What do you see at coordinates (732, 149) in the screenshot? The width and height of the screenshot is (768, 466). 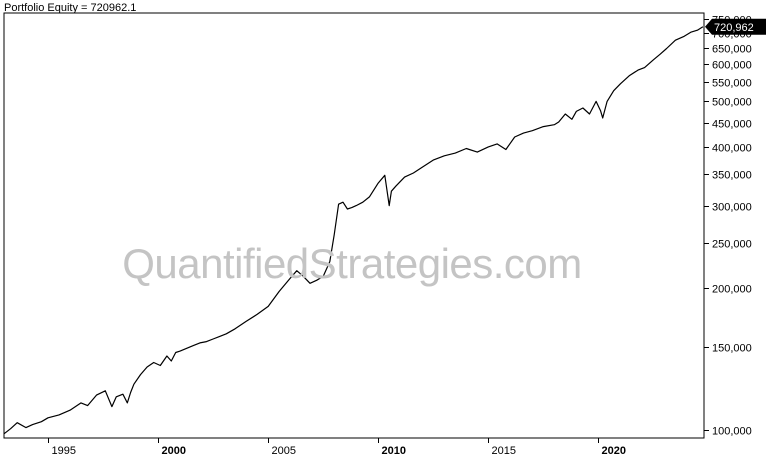 I see `y-tick-label: 400,000` at bounding box center [732, 149].